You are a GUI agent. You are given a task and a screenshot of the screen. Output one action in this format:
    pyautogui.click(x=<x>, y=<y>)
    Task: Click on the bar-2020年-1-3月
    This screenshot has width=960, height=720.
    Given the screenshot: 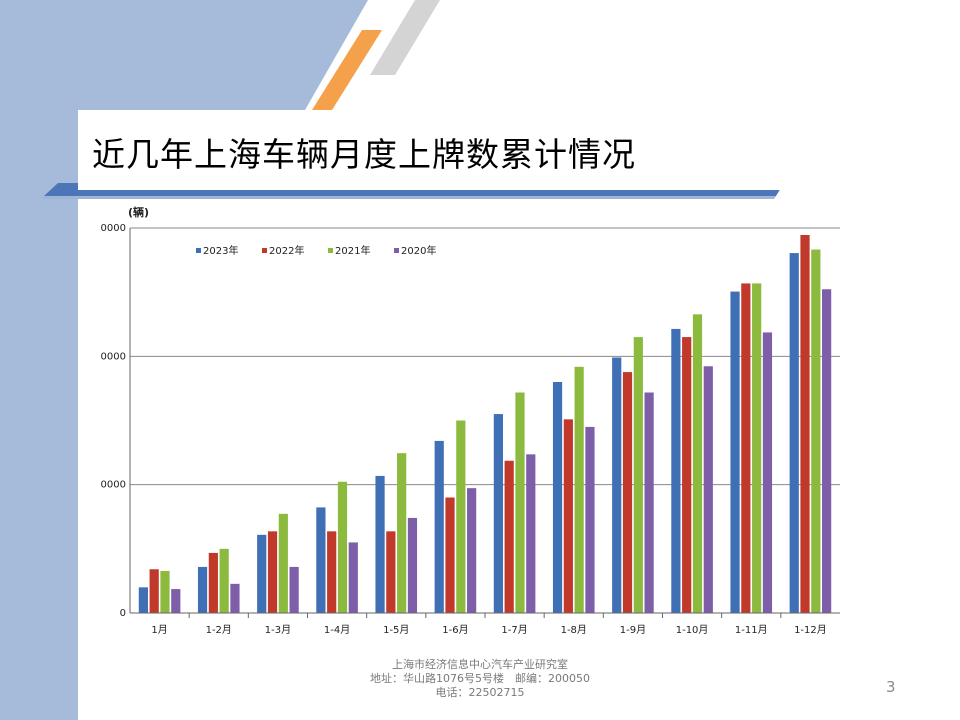 What is the action you would take?
    pyautogui.click(x=294, y=589)
    